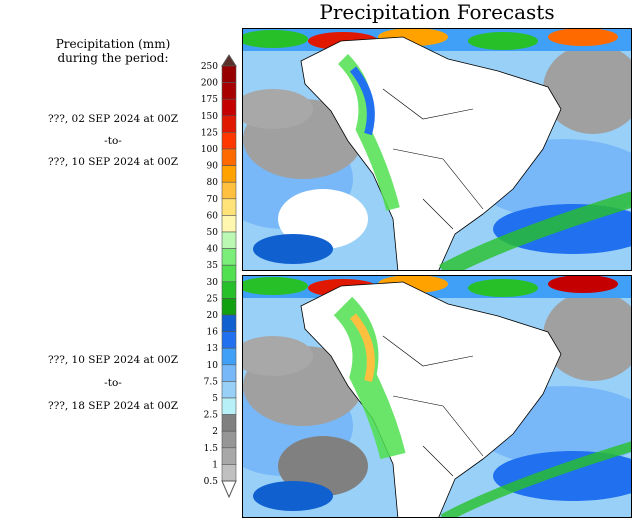 The height and width of the screenshot is (519, 633). Describe the element at coordinates (215, 432) in the screenshot. I see `colorbar-tick-label: 2` at that location.